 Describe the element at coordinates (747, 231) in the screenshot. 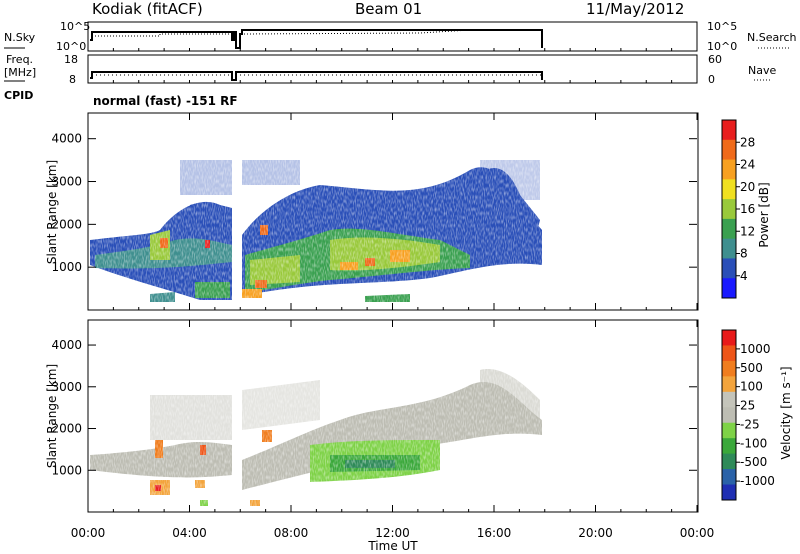

I see `colorbar-tick-label: 12` at that location.